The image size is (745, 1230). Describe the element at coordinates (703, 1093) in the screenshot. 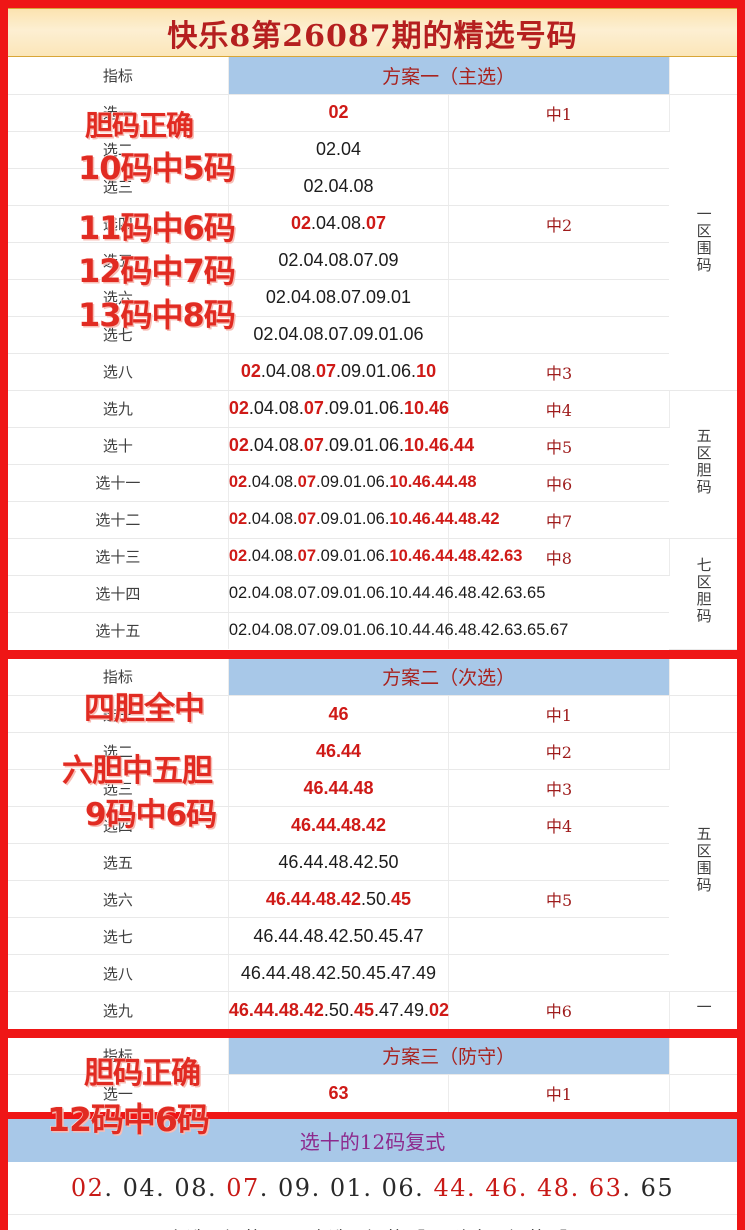

I see `zone-cell` at that location.